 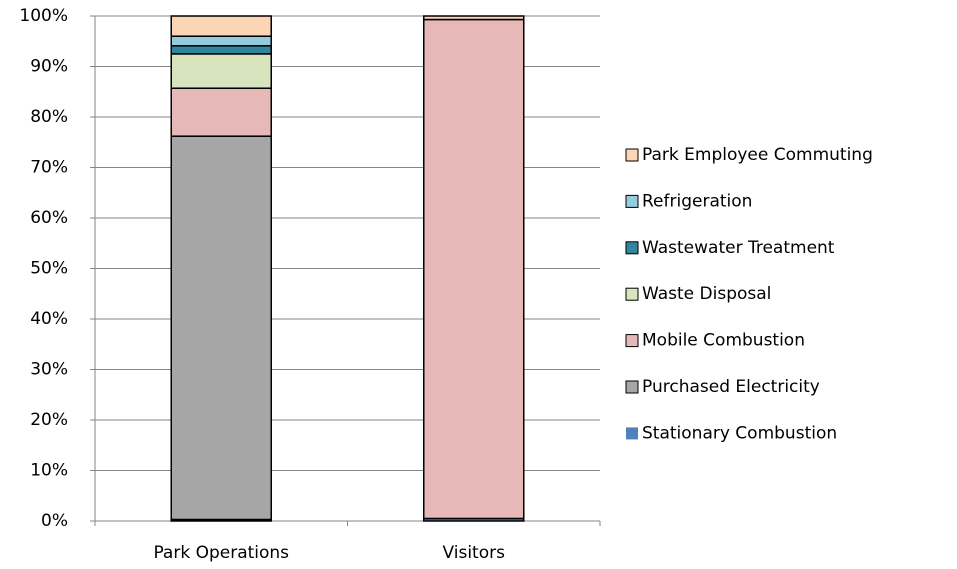 What do you see at coordinates (49, 218) in the screenshot?
I see `y-tick-label: 60%` at bounding box center [49, 218].